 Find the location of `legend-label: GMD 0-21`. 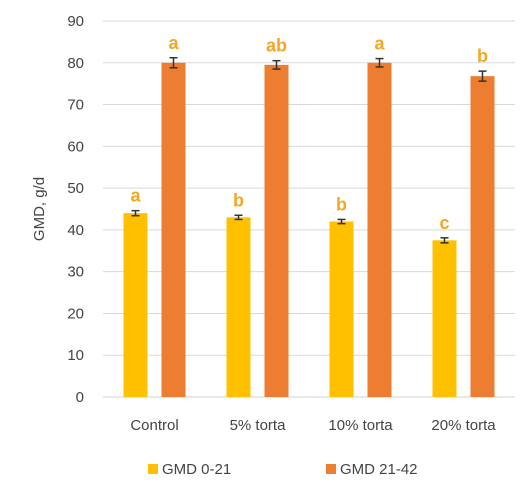

legend-label: GMD 0-21 is located at coordinates (196, 469).